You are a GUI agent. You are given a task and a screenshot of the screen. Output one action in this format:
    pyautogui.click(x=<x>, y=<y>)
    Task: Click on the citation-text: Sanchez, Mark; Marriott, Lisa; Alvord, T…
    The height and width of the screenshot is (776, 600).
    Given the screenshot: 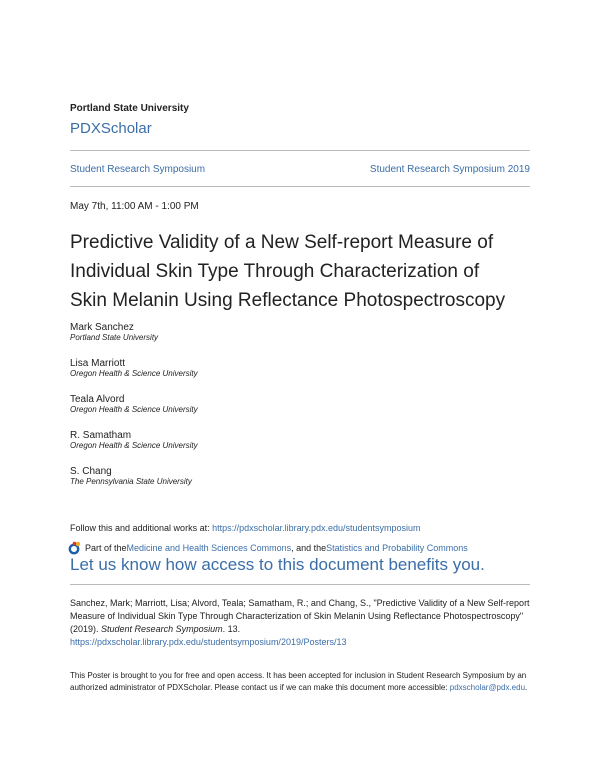 What is the action you would take?
    pyautogui.click(x=300, y=616)
    